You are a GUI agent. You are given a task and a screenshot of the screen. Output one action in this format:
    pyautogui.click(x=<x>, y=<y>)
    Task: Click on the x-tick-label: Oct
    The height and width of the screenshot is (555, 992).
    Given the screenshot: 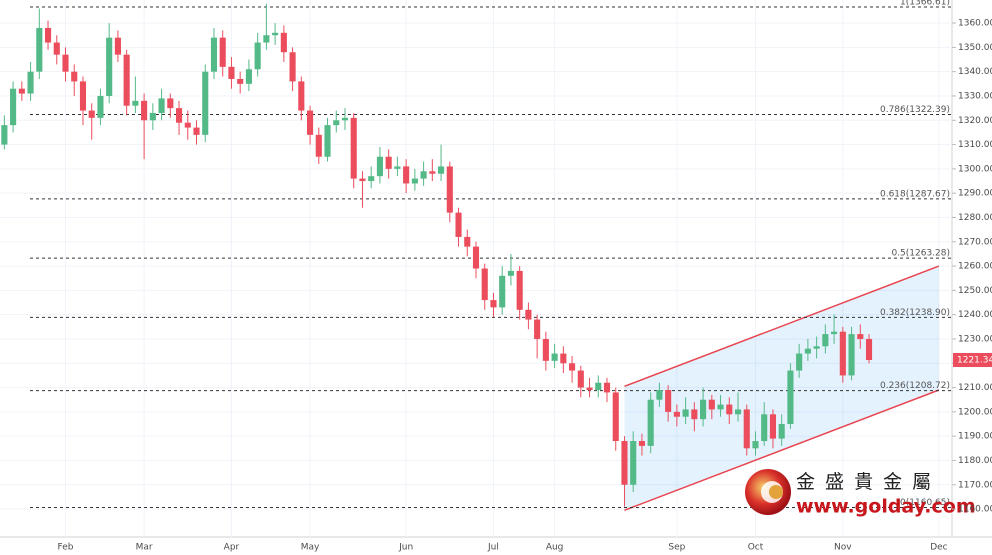 What is the action you would take?
    pyautogui.click(x=756, y=548)
    